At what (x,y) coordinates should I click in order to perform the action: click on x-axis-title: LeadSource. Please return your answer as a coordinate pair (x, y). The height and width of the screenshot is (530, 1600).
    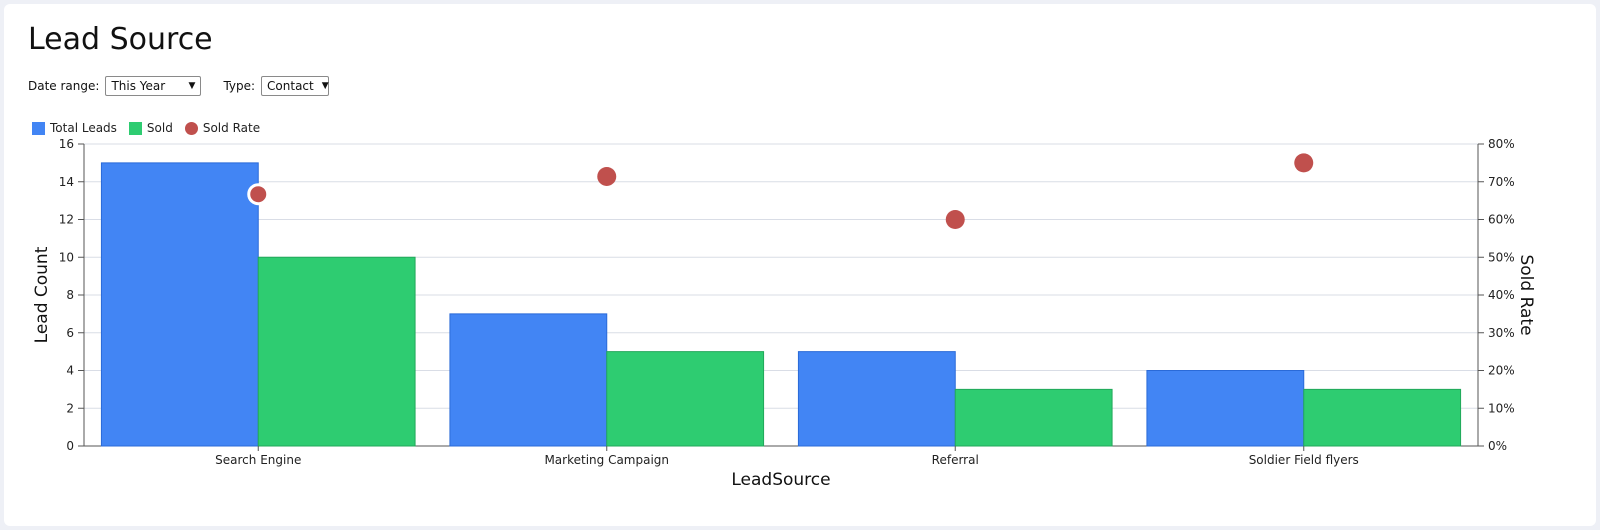
    Looking at the image, I should click on (780, 480).